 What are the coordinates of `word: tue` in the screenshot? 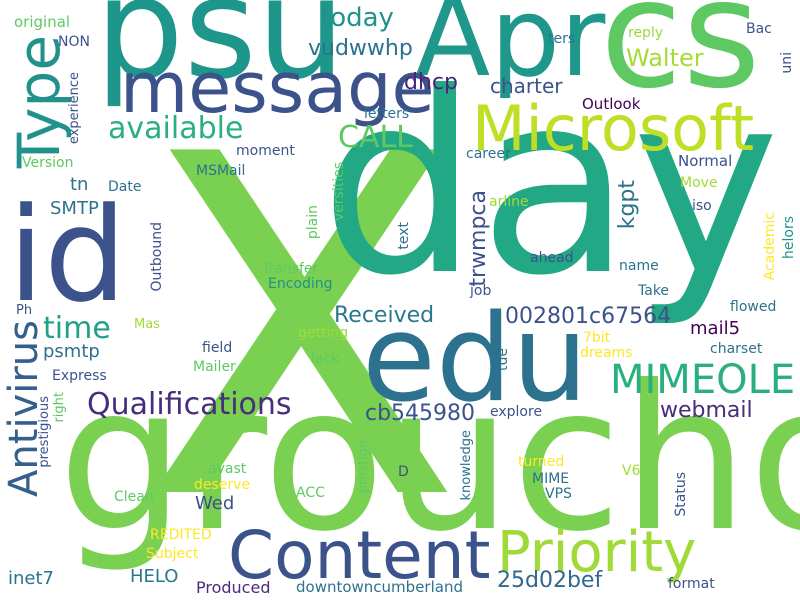 It's located at (503, 359).